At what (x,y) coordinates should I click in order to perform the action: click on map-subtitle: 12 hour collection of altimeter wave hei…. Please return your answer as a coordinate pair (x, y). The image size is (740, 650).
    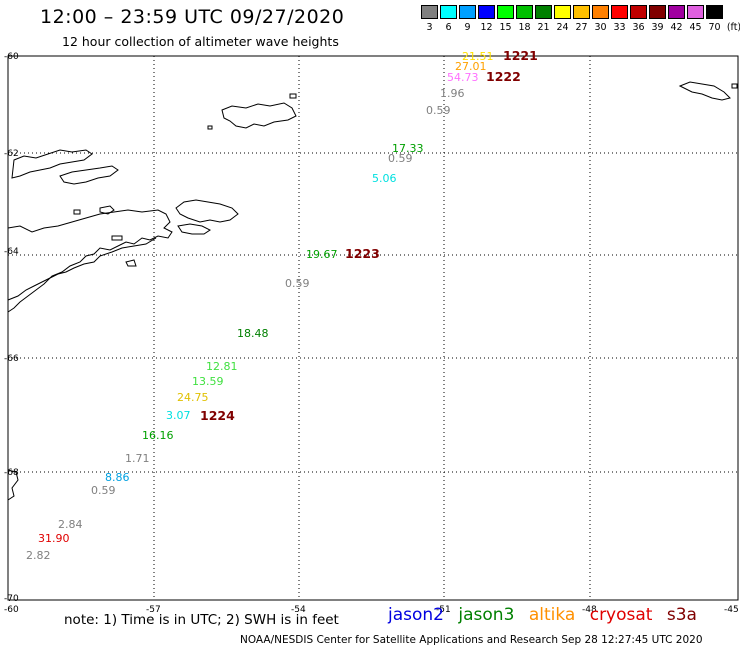
    Looking at the image, I should click on (200, 41).